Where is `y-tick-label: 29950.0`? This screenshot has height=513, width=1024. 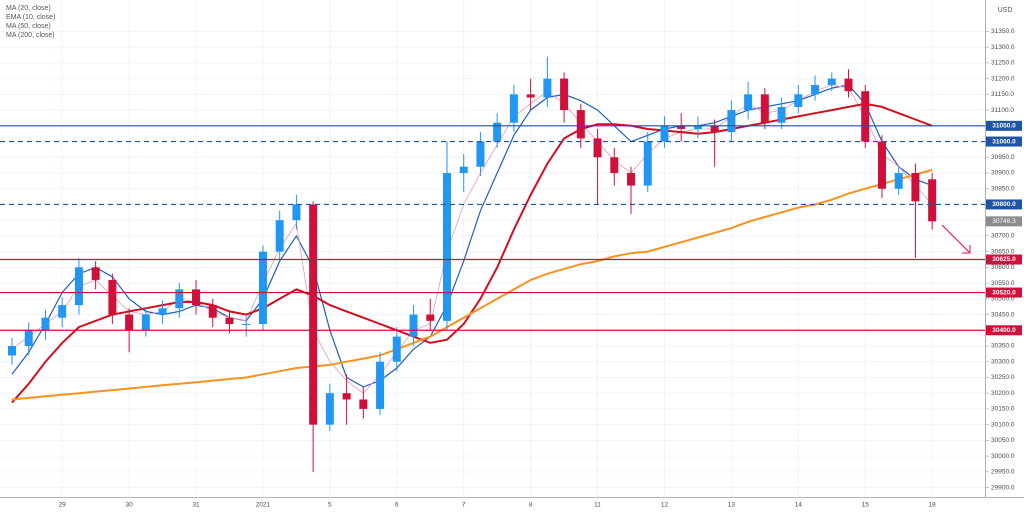 y-tick-label: 29950.0 is located at coordinates (1003, 472).